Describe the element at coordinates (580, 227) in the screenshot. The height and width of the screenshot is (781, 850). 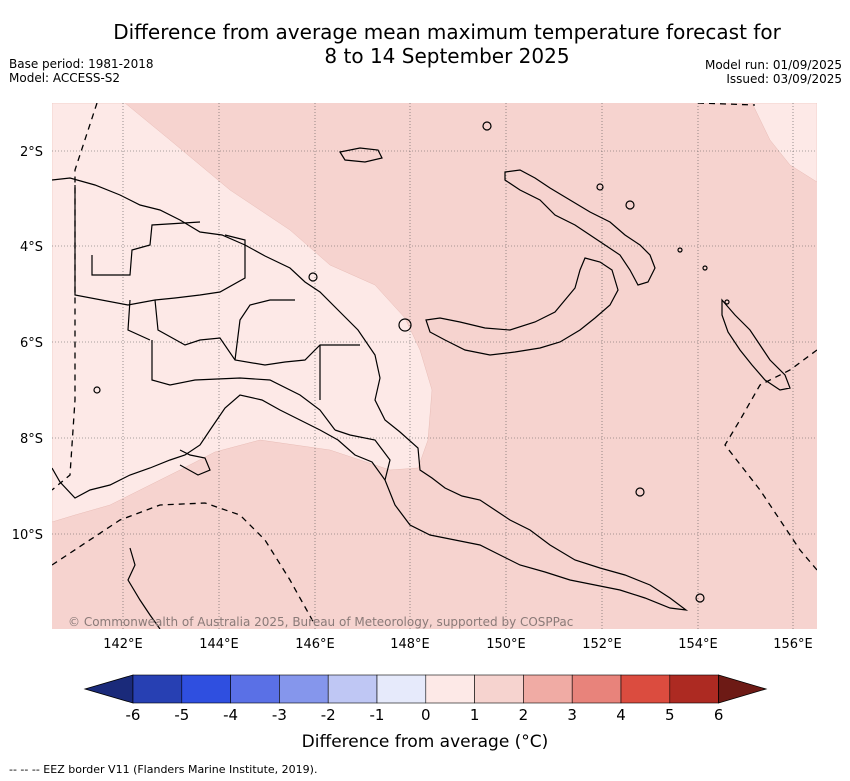
I see `new-ireland-coast` at that location.